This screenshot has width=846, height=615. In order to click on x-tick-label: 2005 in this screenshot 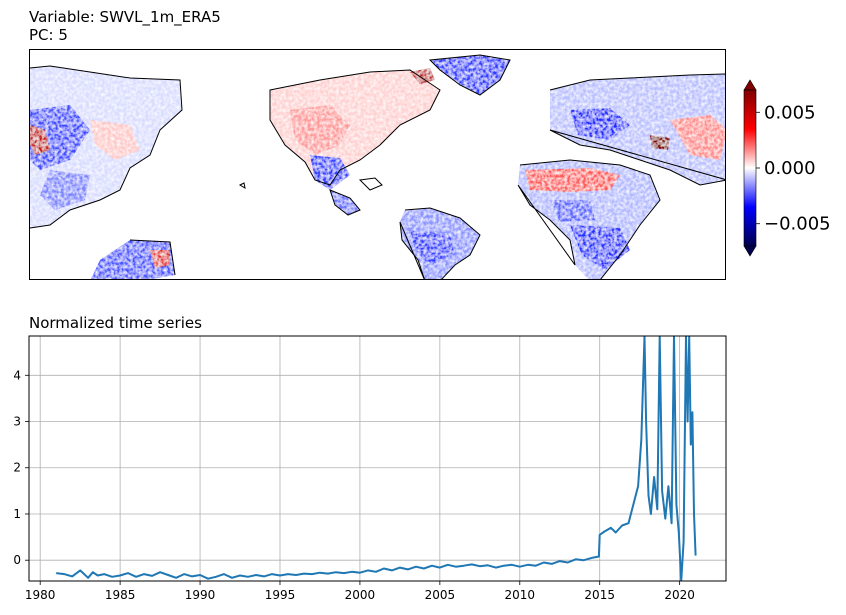, I will do `click(440, 595)`.